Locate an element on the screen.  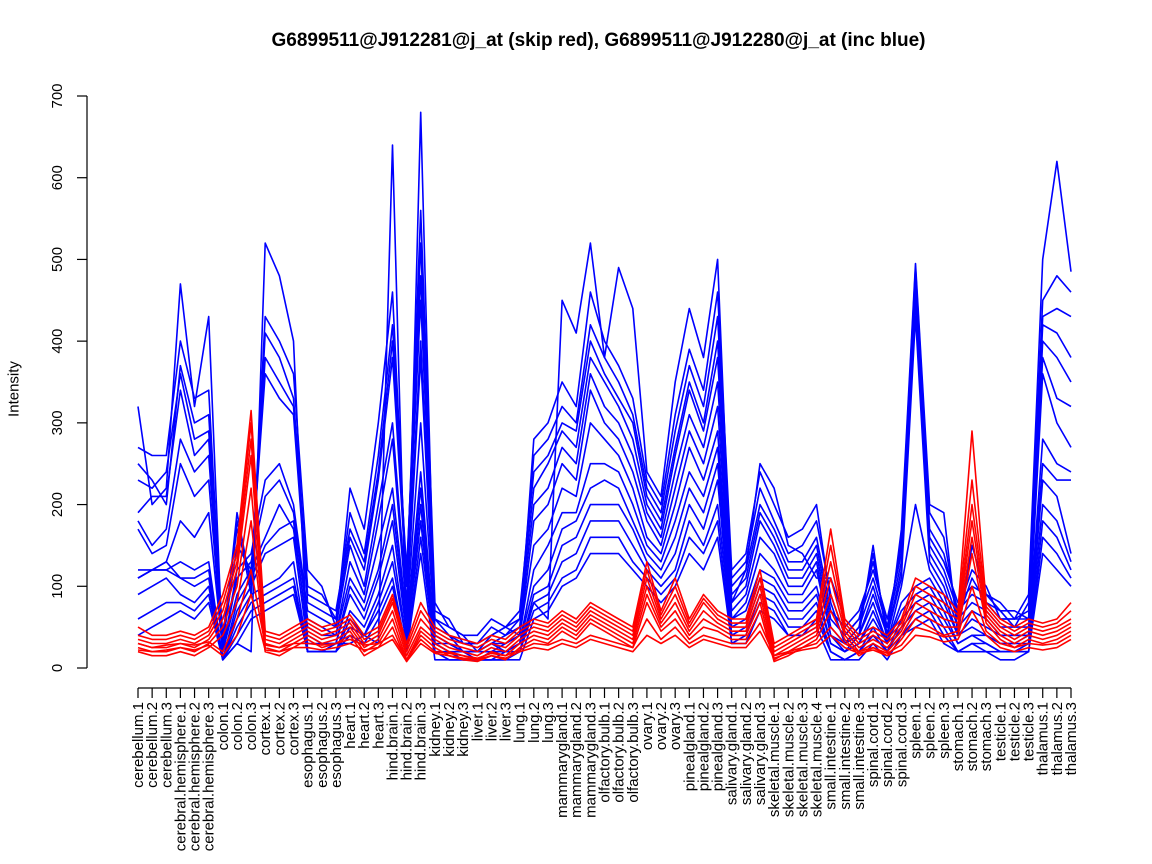
x-tick-label: mammarygland.2 is located at coordinates (576, 760).